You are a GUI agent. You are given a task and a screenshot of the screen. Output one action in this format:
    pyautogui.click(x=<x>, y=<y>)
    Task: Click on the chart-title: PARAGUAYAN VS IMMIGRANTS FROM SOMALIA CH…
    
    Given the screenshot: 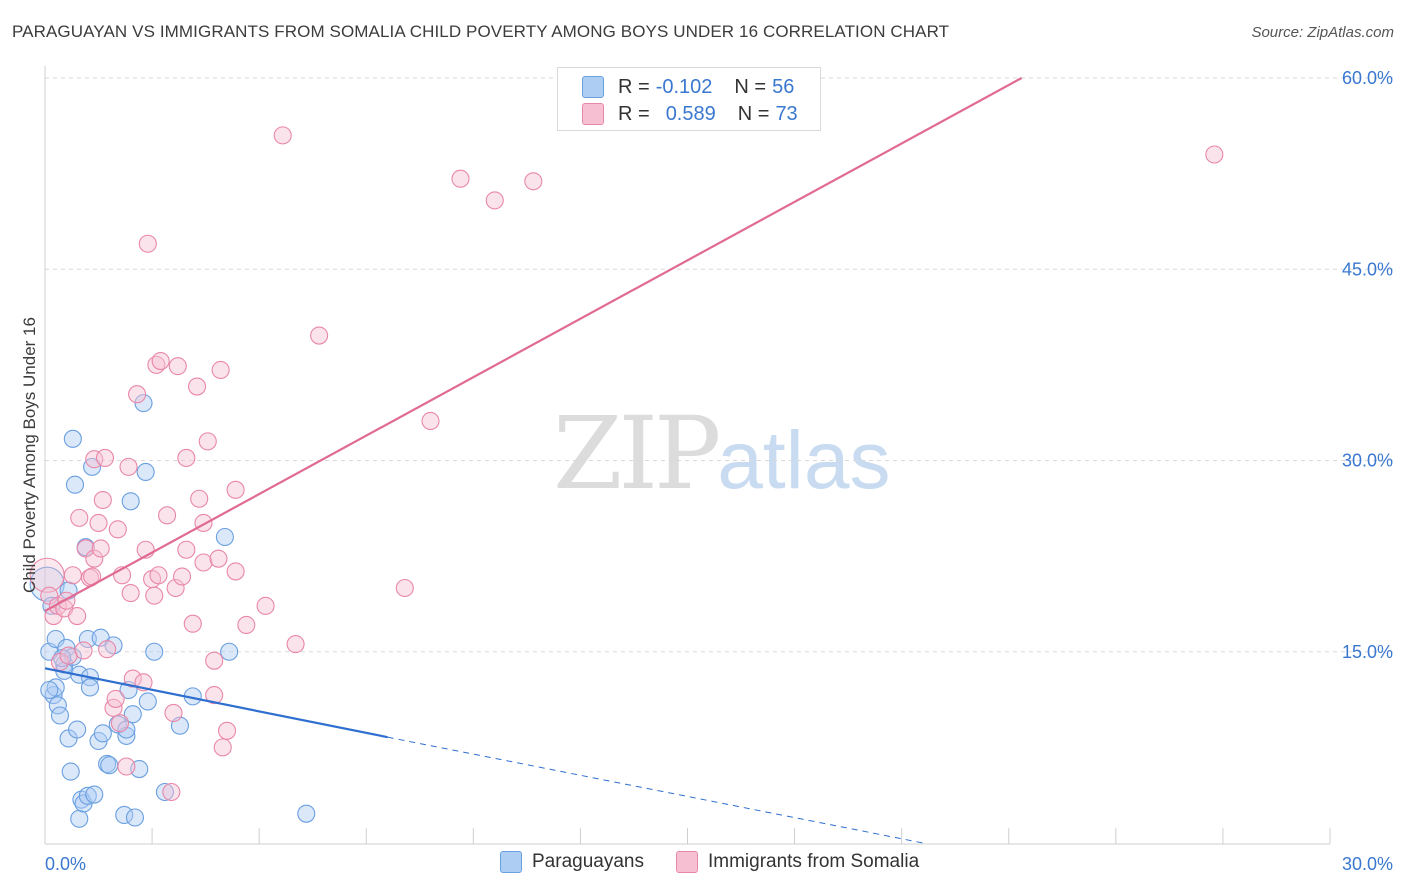 What is the action you would take?
    pyautogui.click(x=481, y=31)
    